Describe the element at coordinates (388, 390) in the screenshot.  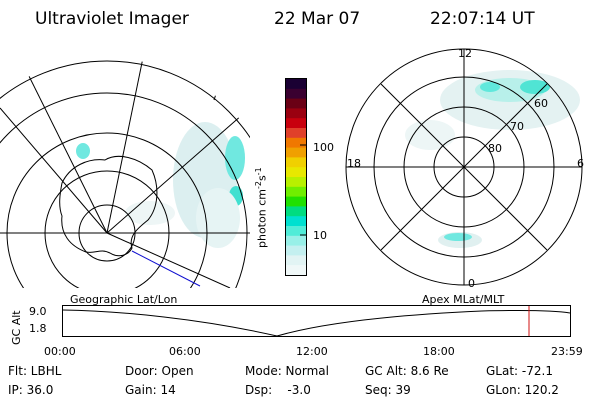
I see `info-seq: Seq: 39` at that location.